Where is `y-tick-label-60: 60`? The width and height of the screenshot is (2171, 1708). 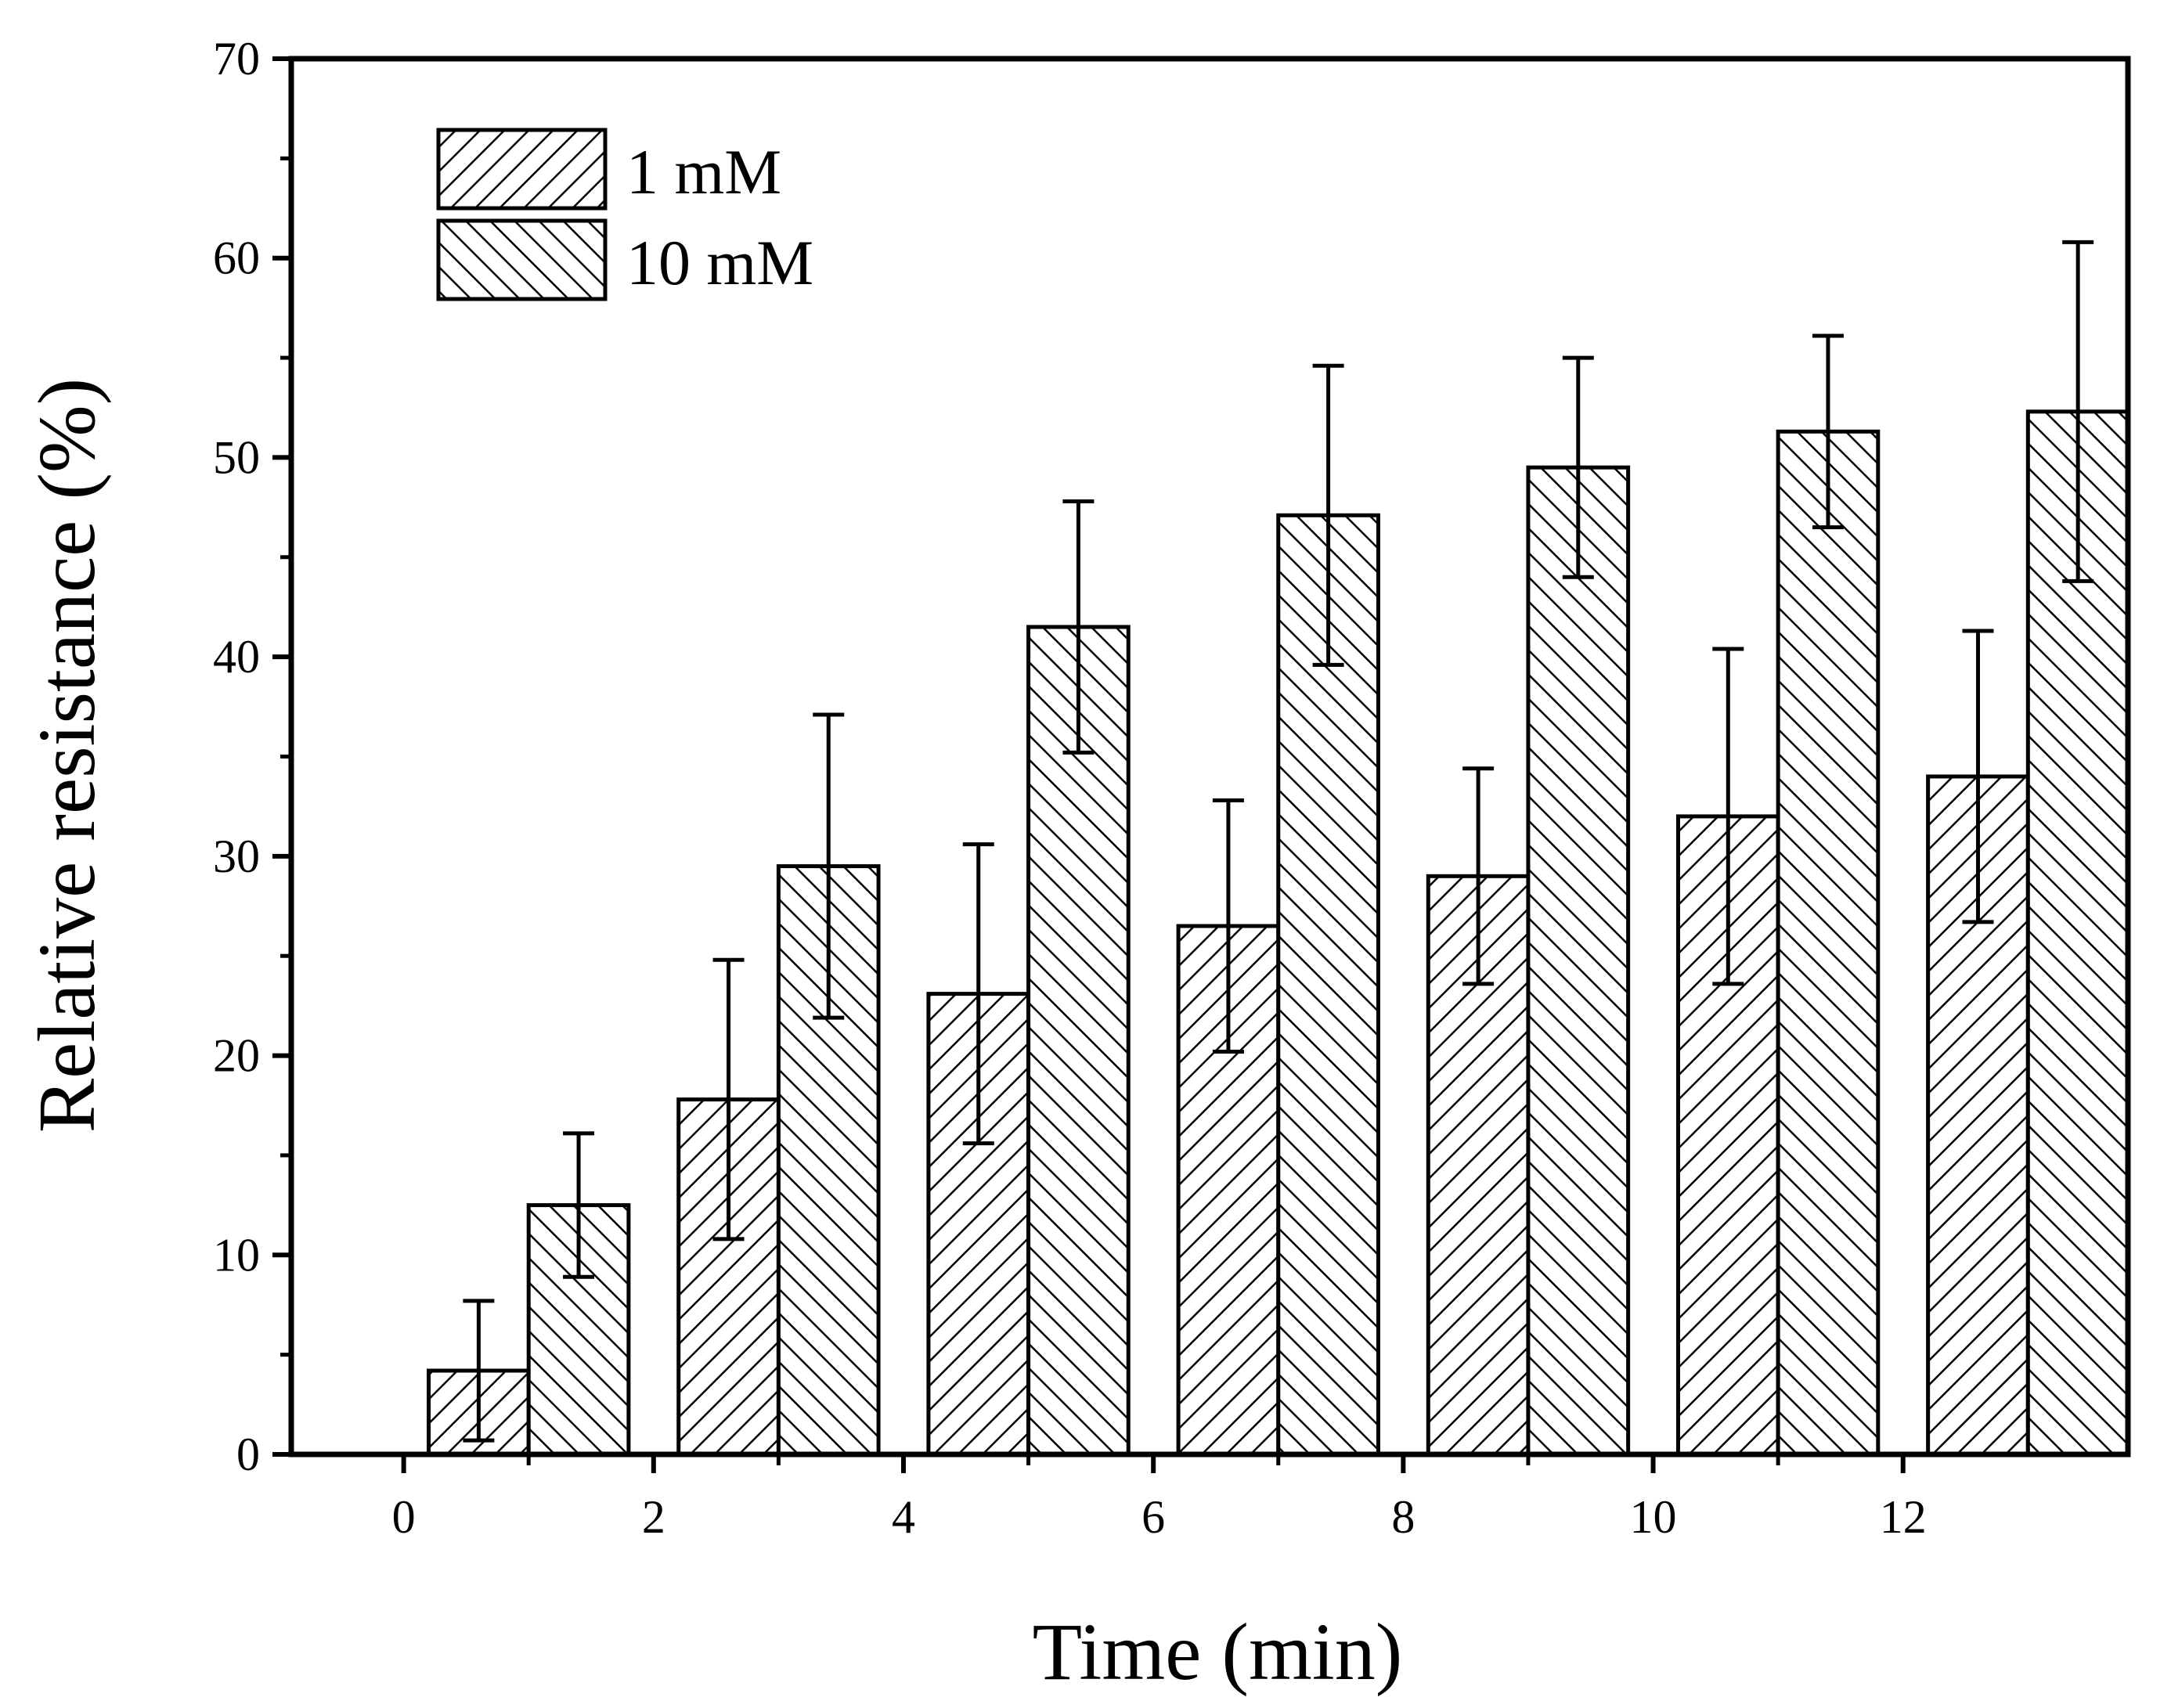 y-tick-label-60: 60 is located at coordinates (236, 258).